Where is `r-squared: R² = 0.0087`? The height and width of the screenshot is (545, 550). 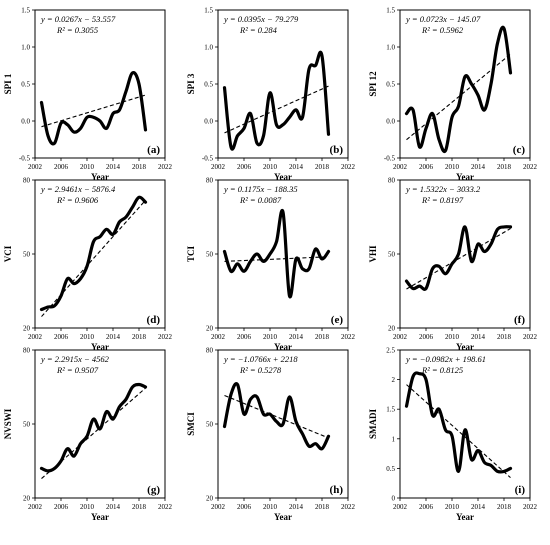 r-squared: R² = 0.0087 is located at coordinates (260, 200).